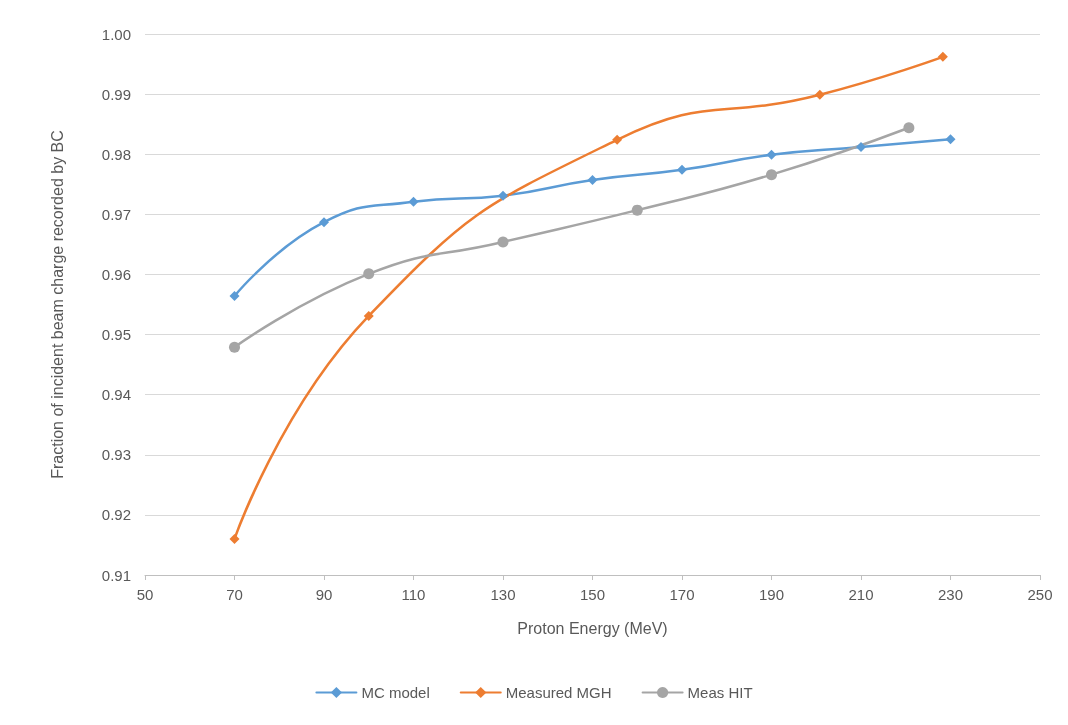  What do you see at coordinates (116, 214) in the screenshot?
I see `y-tick-label: 0.97` at bounding box center [116, 214].